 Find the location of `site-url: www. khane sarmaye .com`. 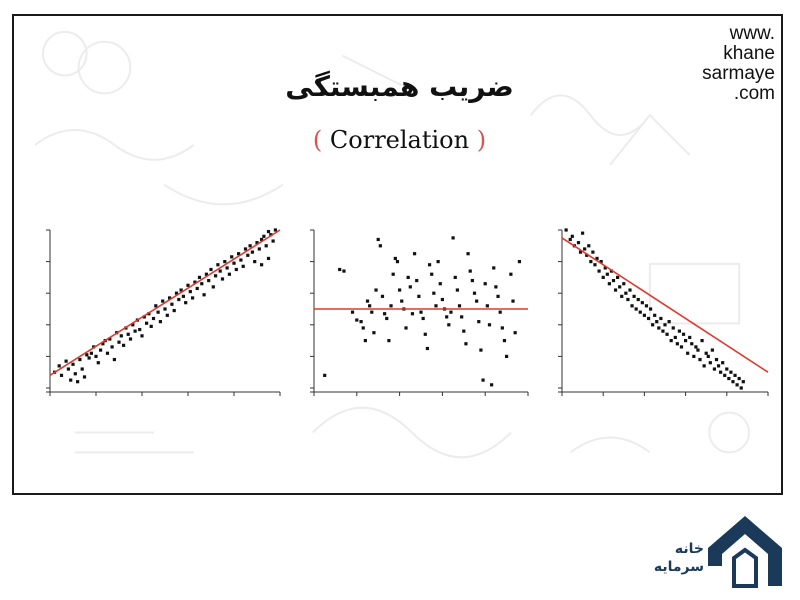

site-url: www. khane sarmaye .com is located at coordinates (738, 64).